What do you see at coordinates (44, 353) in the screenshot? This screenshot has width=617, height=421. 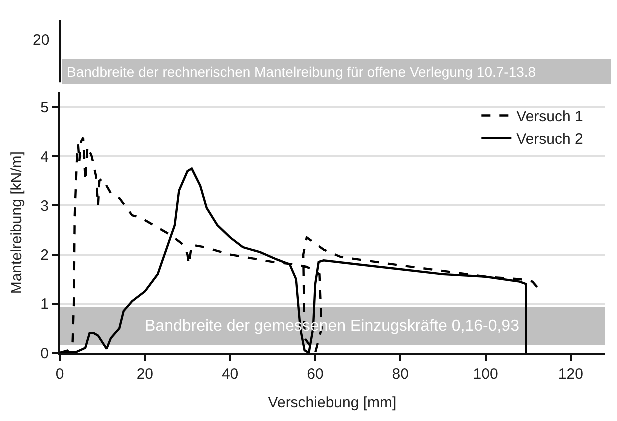 I see `y-tick-label: 0` at bounding box center [44, 353].